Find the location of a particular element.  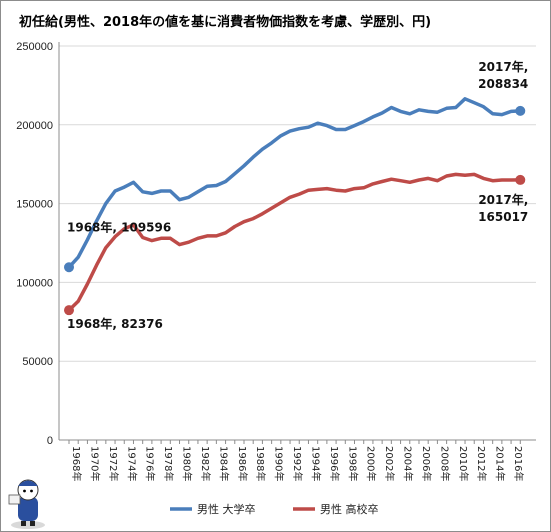

data-label: 2017年, 165017 is located at coordinates (503, 208).